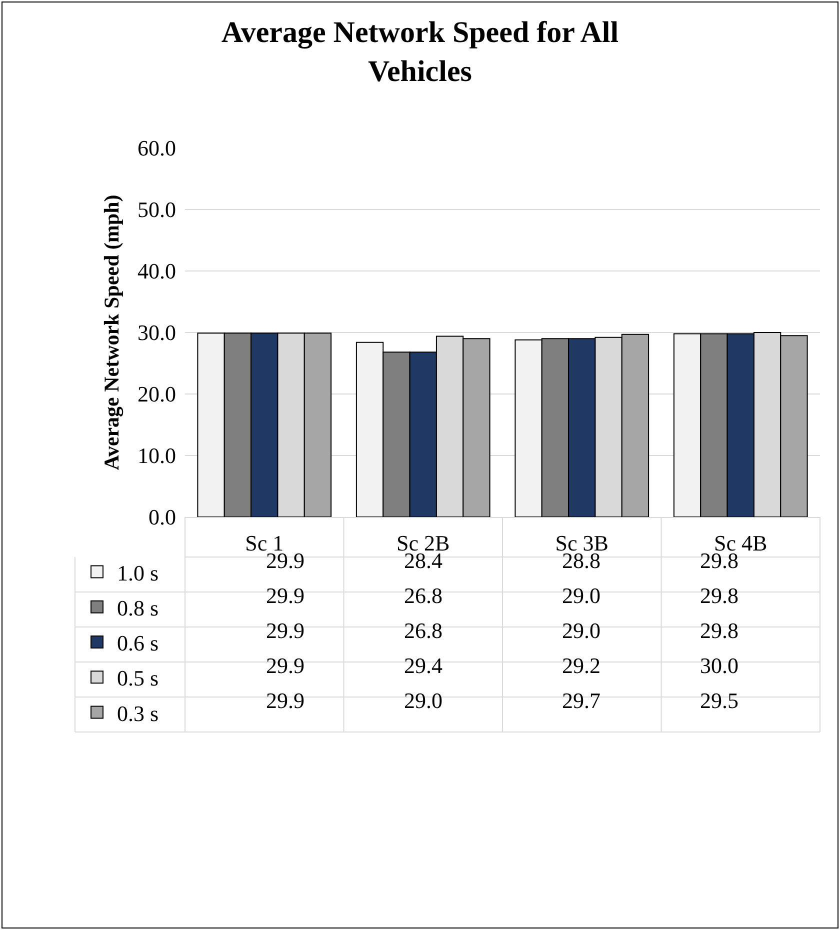 The height and width of the screenshot is (930, 840). What do you see at coordinates (157, 455) in the screenshot?
I see `y-tick-label: 10.0` at bounding box center [157, 455].